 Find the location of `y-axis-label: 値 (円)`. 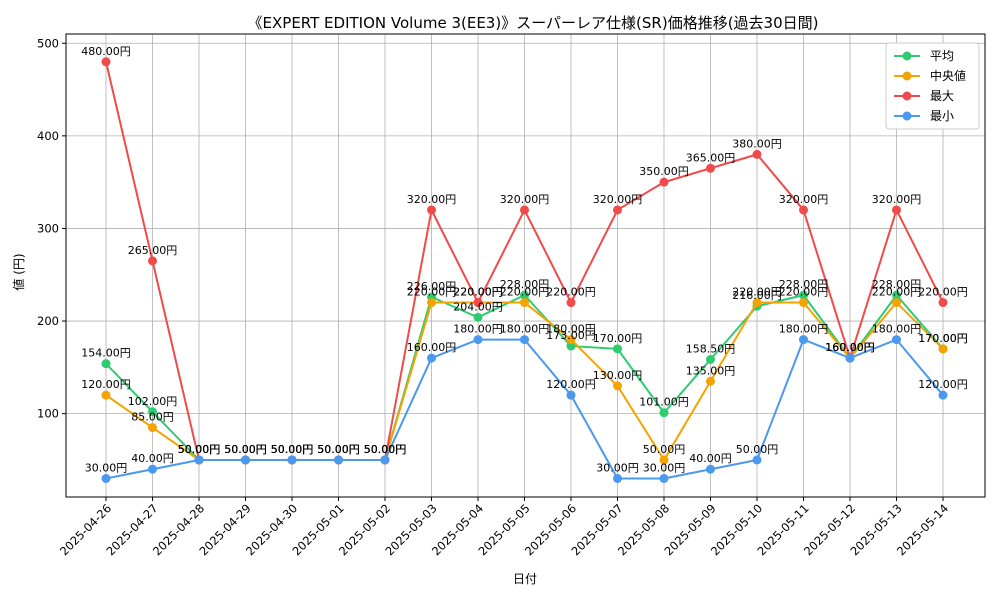

y-axis-label: 値 (円) is located at coordinates (18, 271).